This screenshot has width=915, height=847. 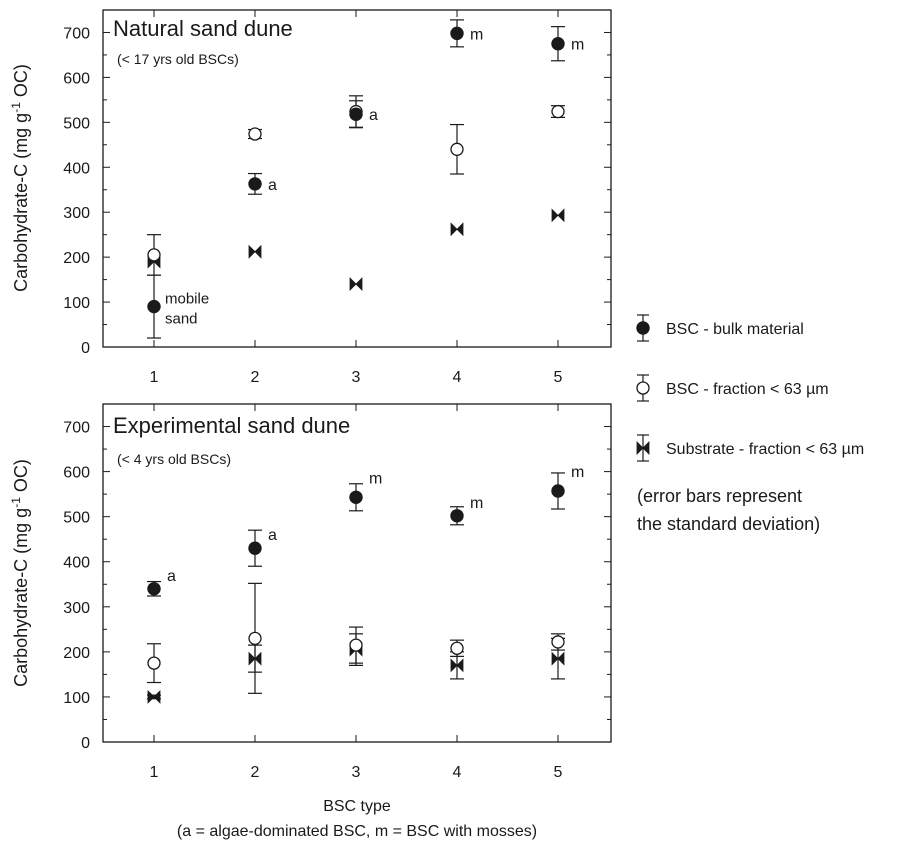 What do you see at coordinates (728, 524) in the screenshot?
I see `legend-note-line2: the standard deviation)` at bounding box center [728, 524].